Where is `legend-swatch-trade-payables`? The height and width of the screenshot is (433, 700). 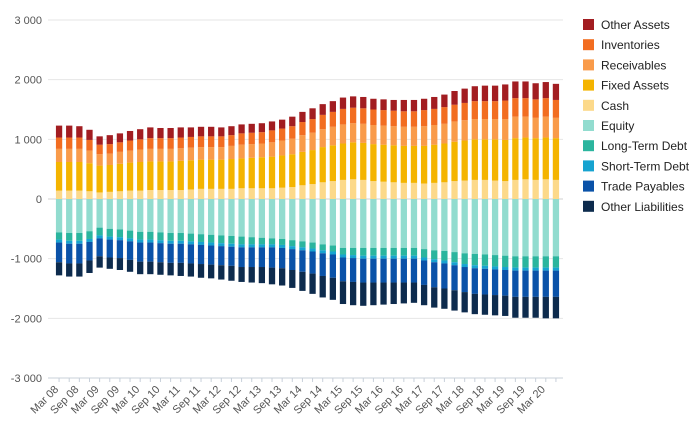 legend-swatch-trade-payables is located at coordinates (588, 186).